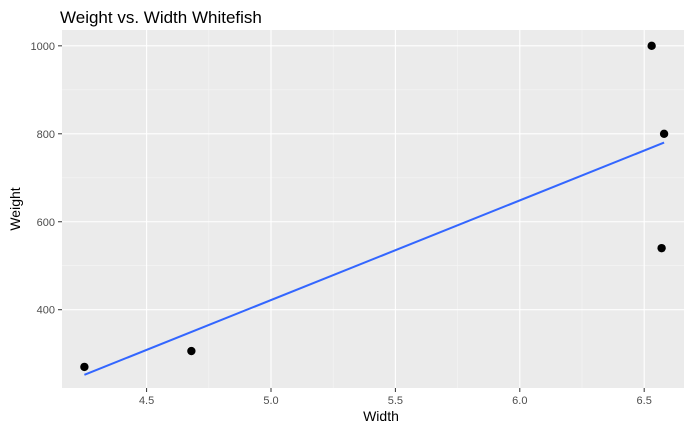 The image size is (700, 432). I want to click on x-tick-label: 6.5, so click(644, 401).